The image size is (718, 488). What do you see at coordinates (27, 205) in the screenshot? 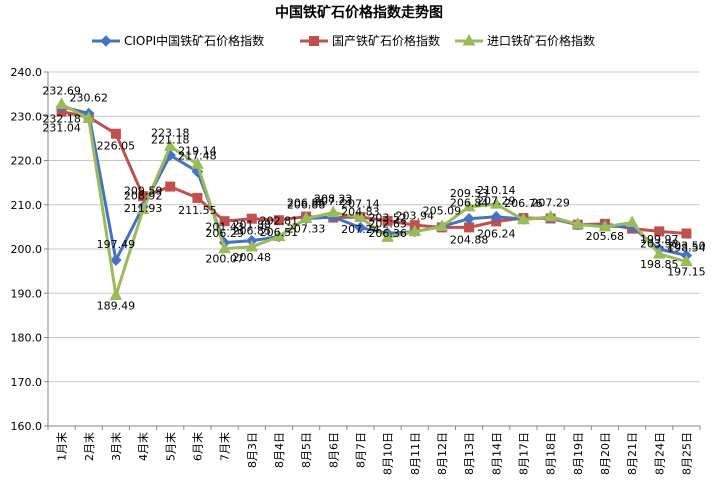
I see `y-tick-label: 210.0` at bounding box center [27, 205].